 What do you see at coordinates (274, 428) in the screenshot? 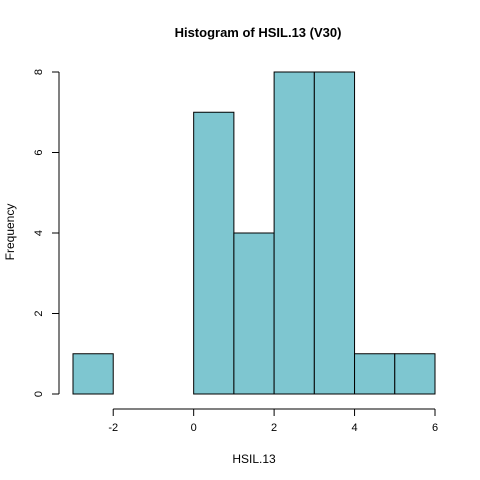
I see `x-tick-label: 2` at bounding box center [274, 428].